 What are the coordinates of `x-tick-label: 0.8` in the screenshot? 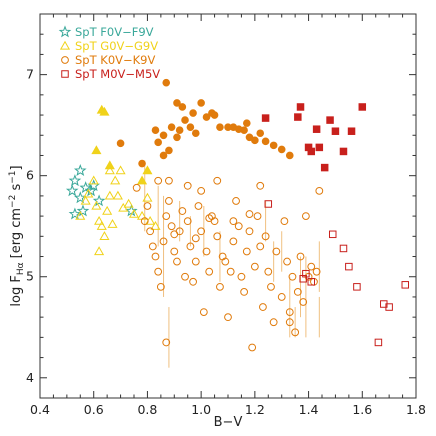 It's located at (147, 409).